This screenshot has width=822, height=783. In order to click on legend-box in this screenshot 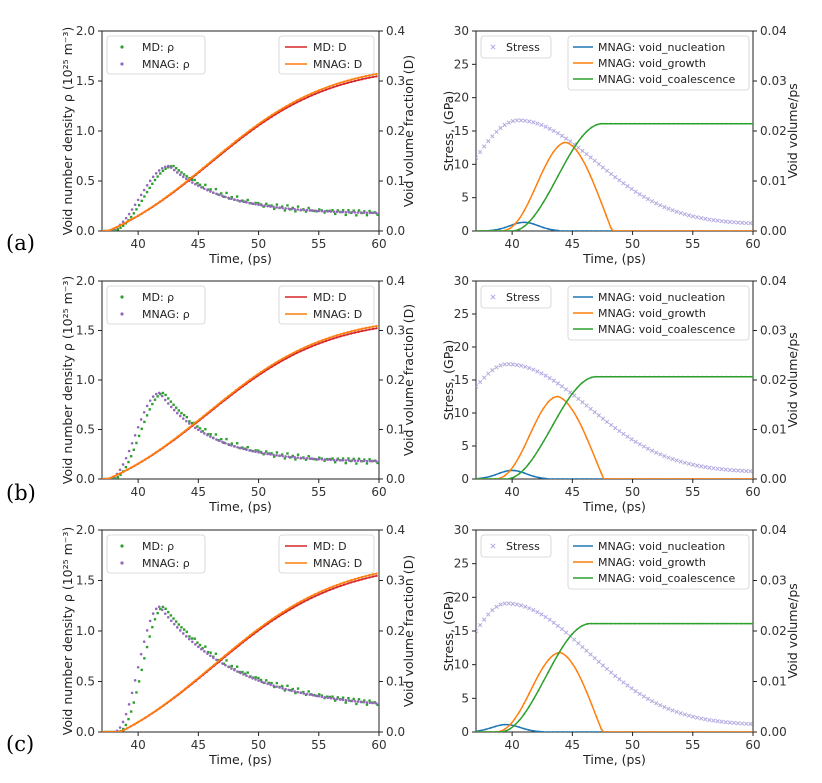, I will do `click(516, 47)`.